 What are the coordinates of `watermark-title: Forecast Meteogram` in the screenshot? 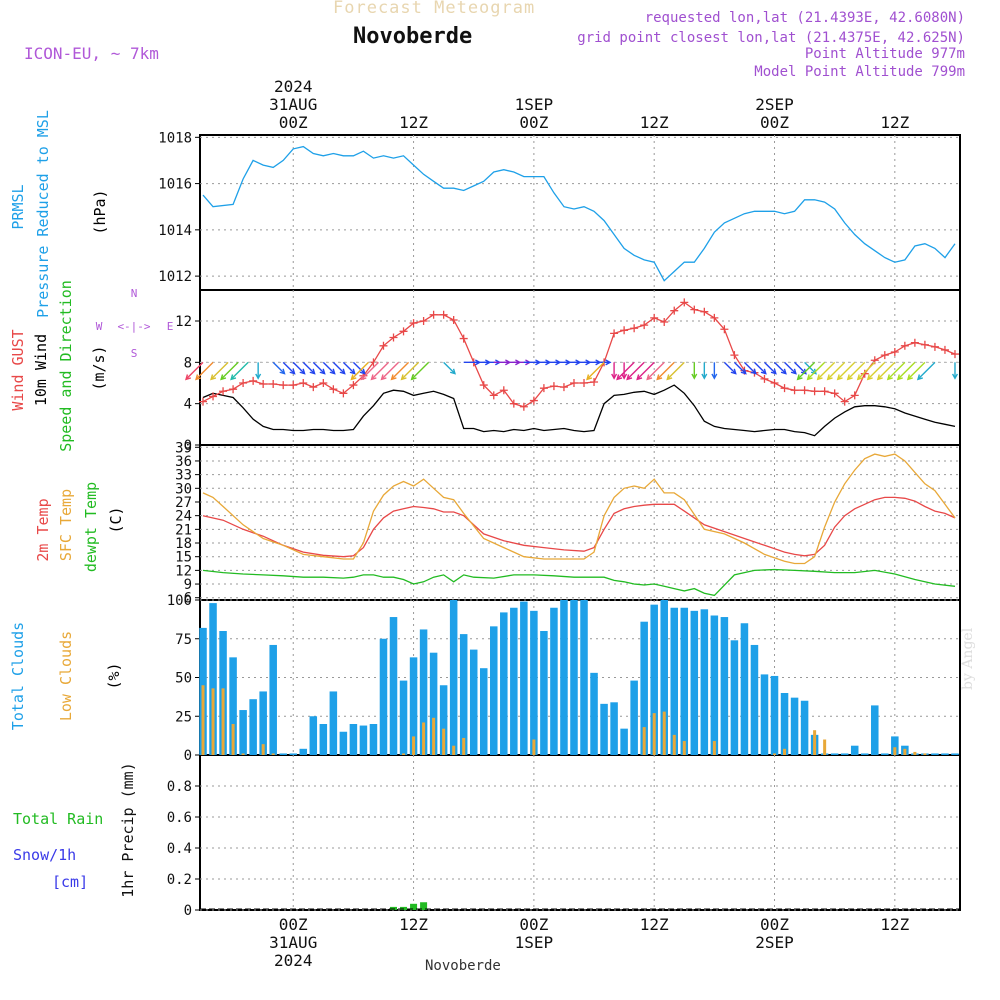 It's located at (434, 9).